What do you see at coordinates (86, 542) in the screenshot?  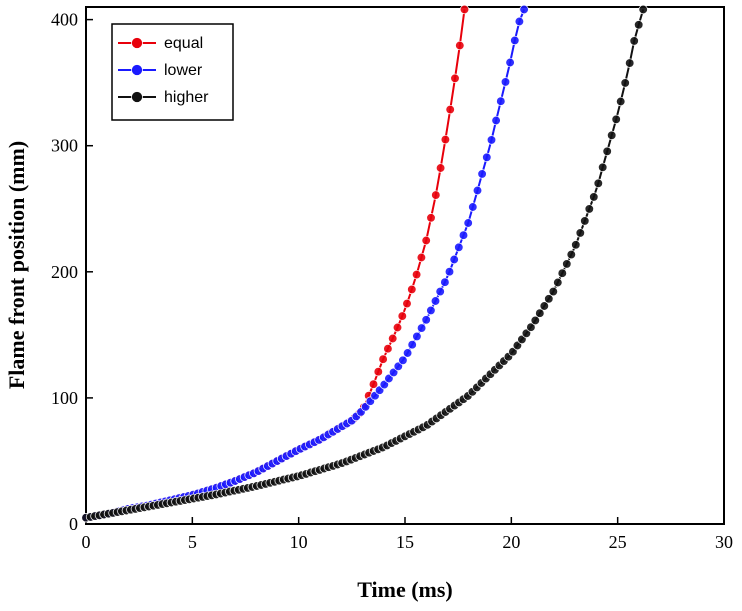 I see `x-tick-label: 0` at bounding box center [86, 542].